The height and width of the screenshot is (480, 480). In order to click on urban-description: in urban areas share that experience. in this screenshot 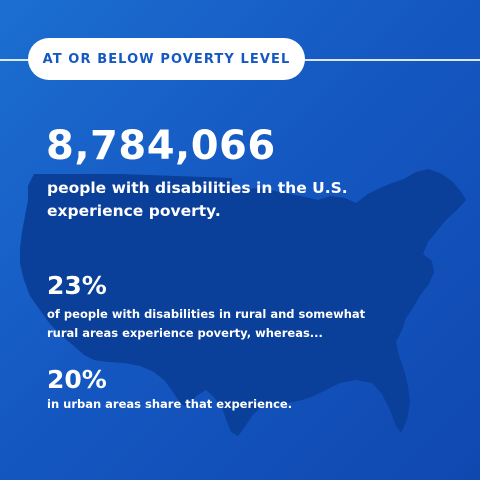, I will do `click(169, 404)`.